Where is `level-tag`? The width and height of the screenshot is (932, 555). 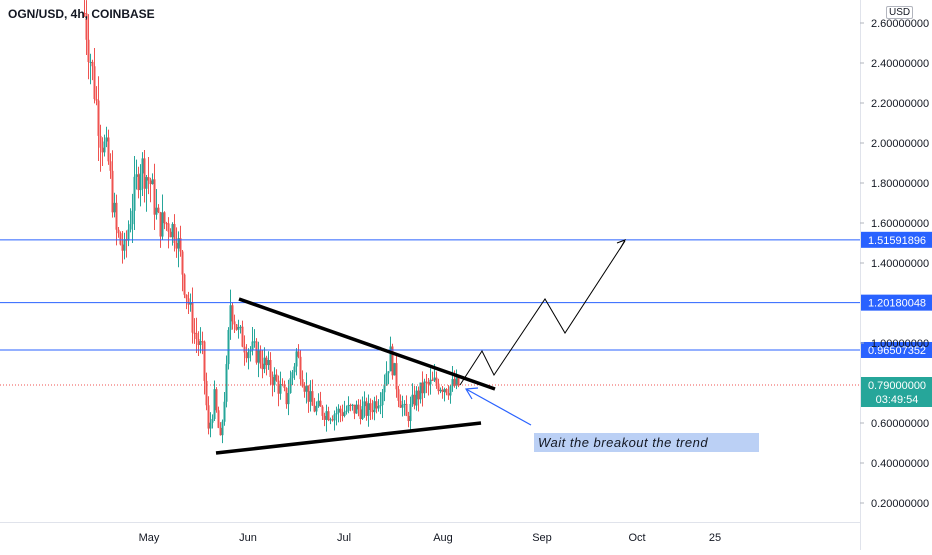 level-tag is located at coordinates (896, 302).